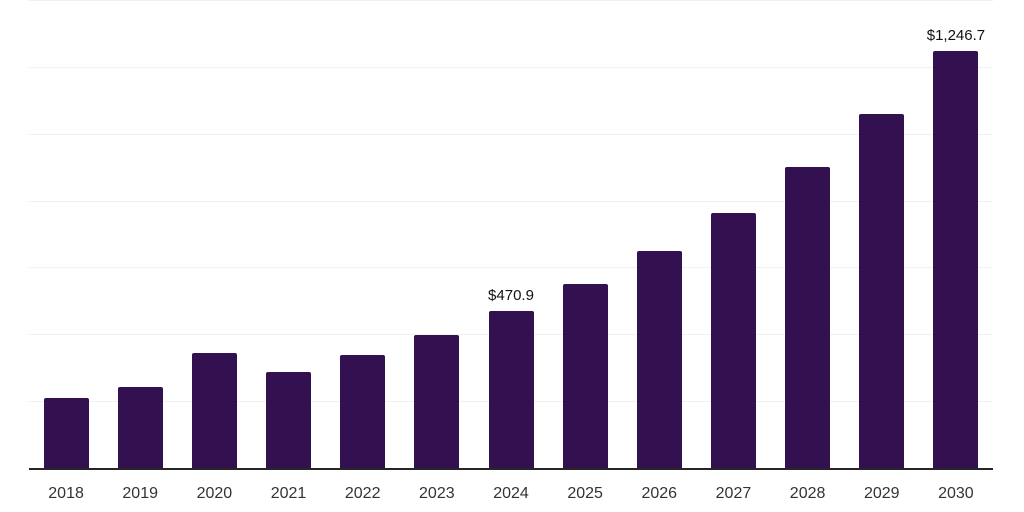  Describe the element at coordinates (511, 295) in the screenshot. I see `data-label-2024: $470.9` at that location.